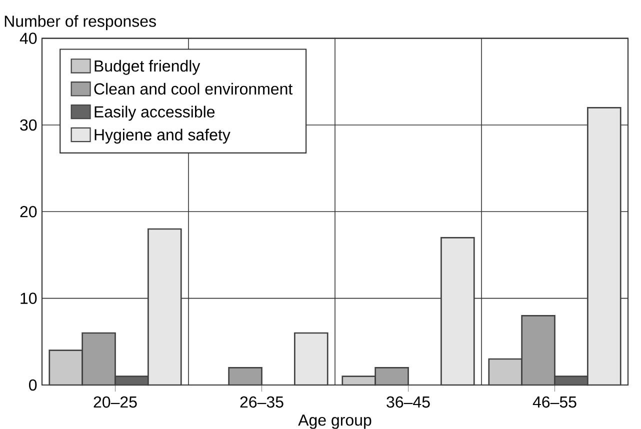 This screenshot has height=429, width=641. I want to click on x-tick-label: 36–45, so click(408, 402).